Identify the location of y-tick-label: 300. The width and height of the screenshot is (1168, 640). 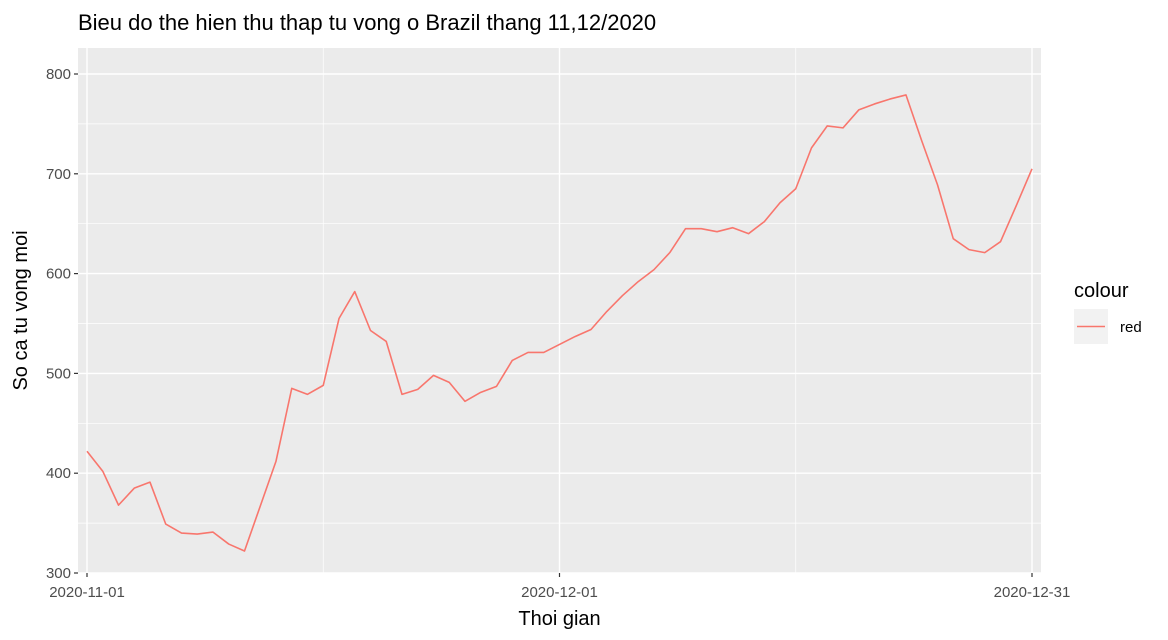
(58, 573).